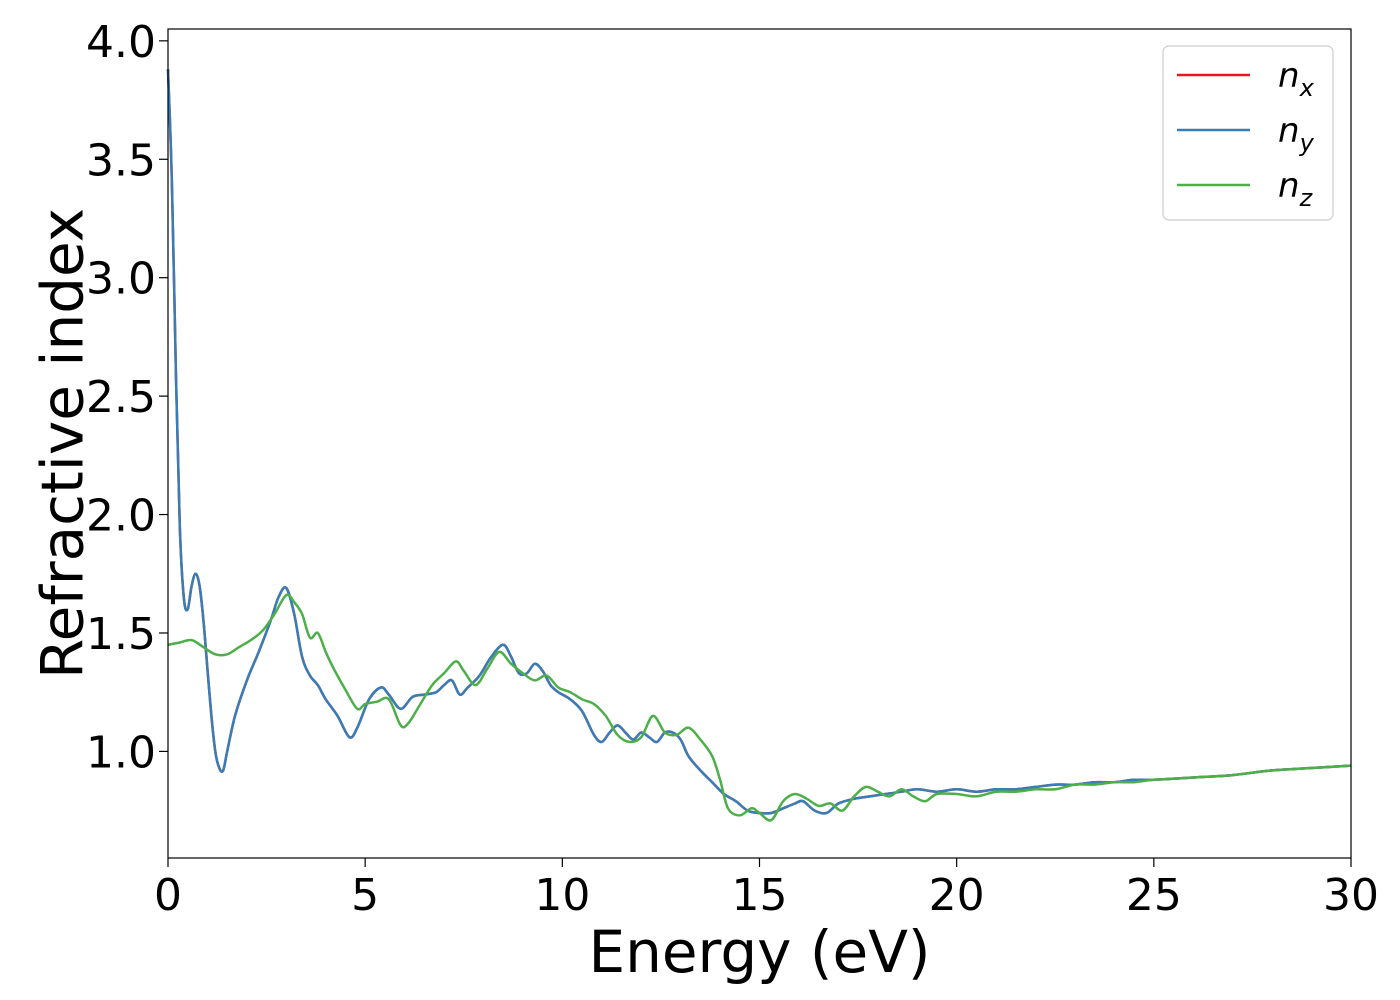  Describe the element at coordinates (121, 160) in the screenshot. I see `y-tick-label: 3.5` at that location.